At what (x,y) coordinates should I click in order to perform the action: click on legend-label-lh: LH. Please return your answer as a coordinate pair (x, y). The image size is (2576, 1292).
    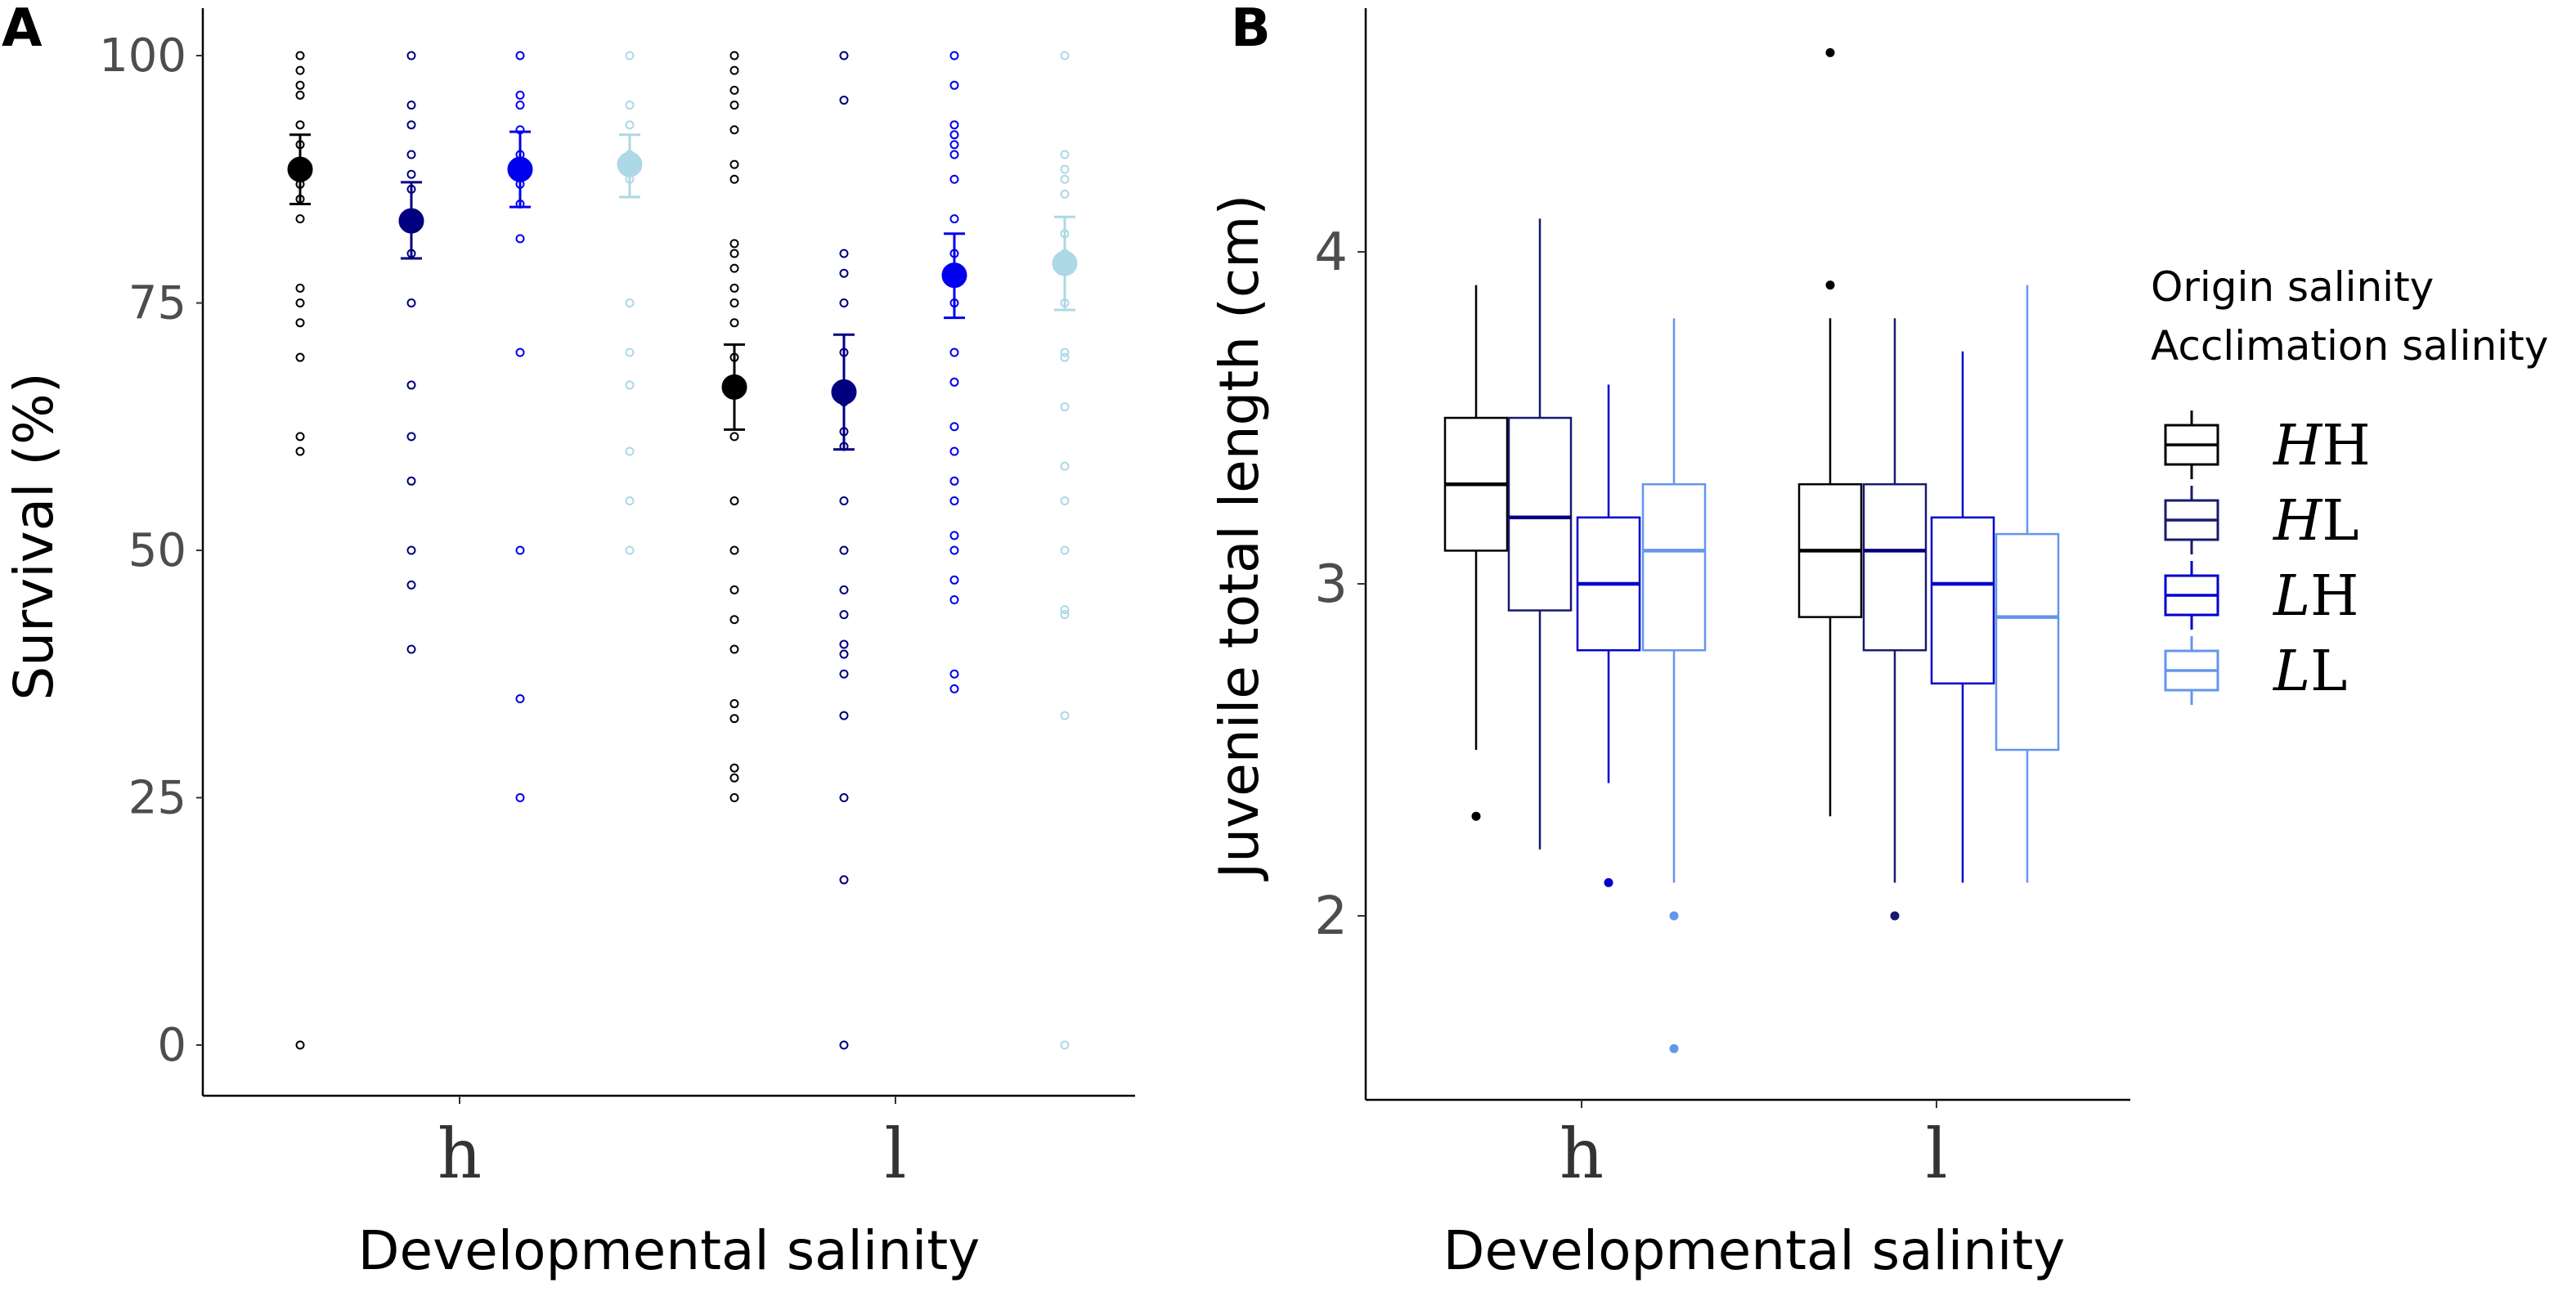
    Looking at the image, I should click on (2315, 596).